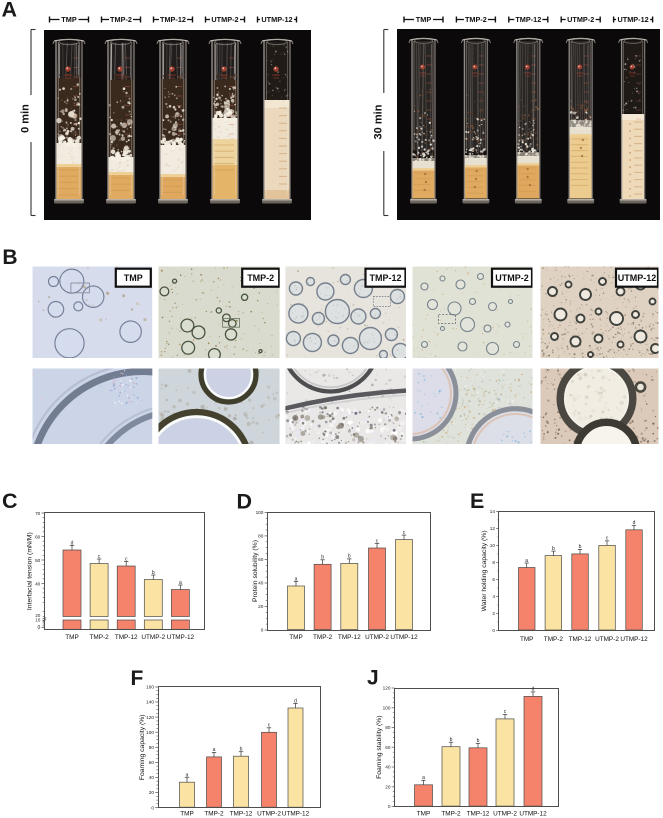 This screenshot has width=663, height=818. What do you see at coordinates (255, 571) in the screenshot?
I see `svg-text: Protein solubility (%)` at bounding box center [255, 571].